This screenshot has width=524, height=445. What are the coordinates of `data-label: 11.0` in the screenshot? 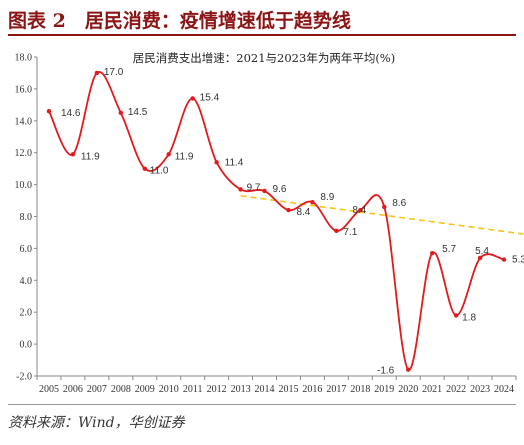 It's located at (159, 171).